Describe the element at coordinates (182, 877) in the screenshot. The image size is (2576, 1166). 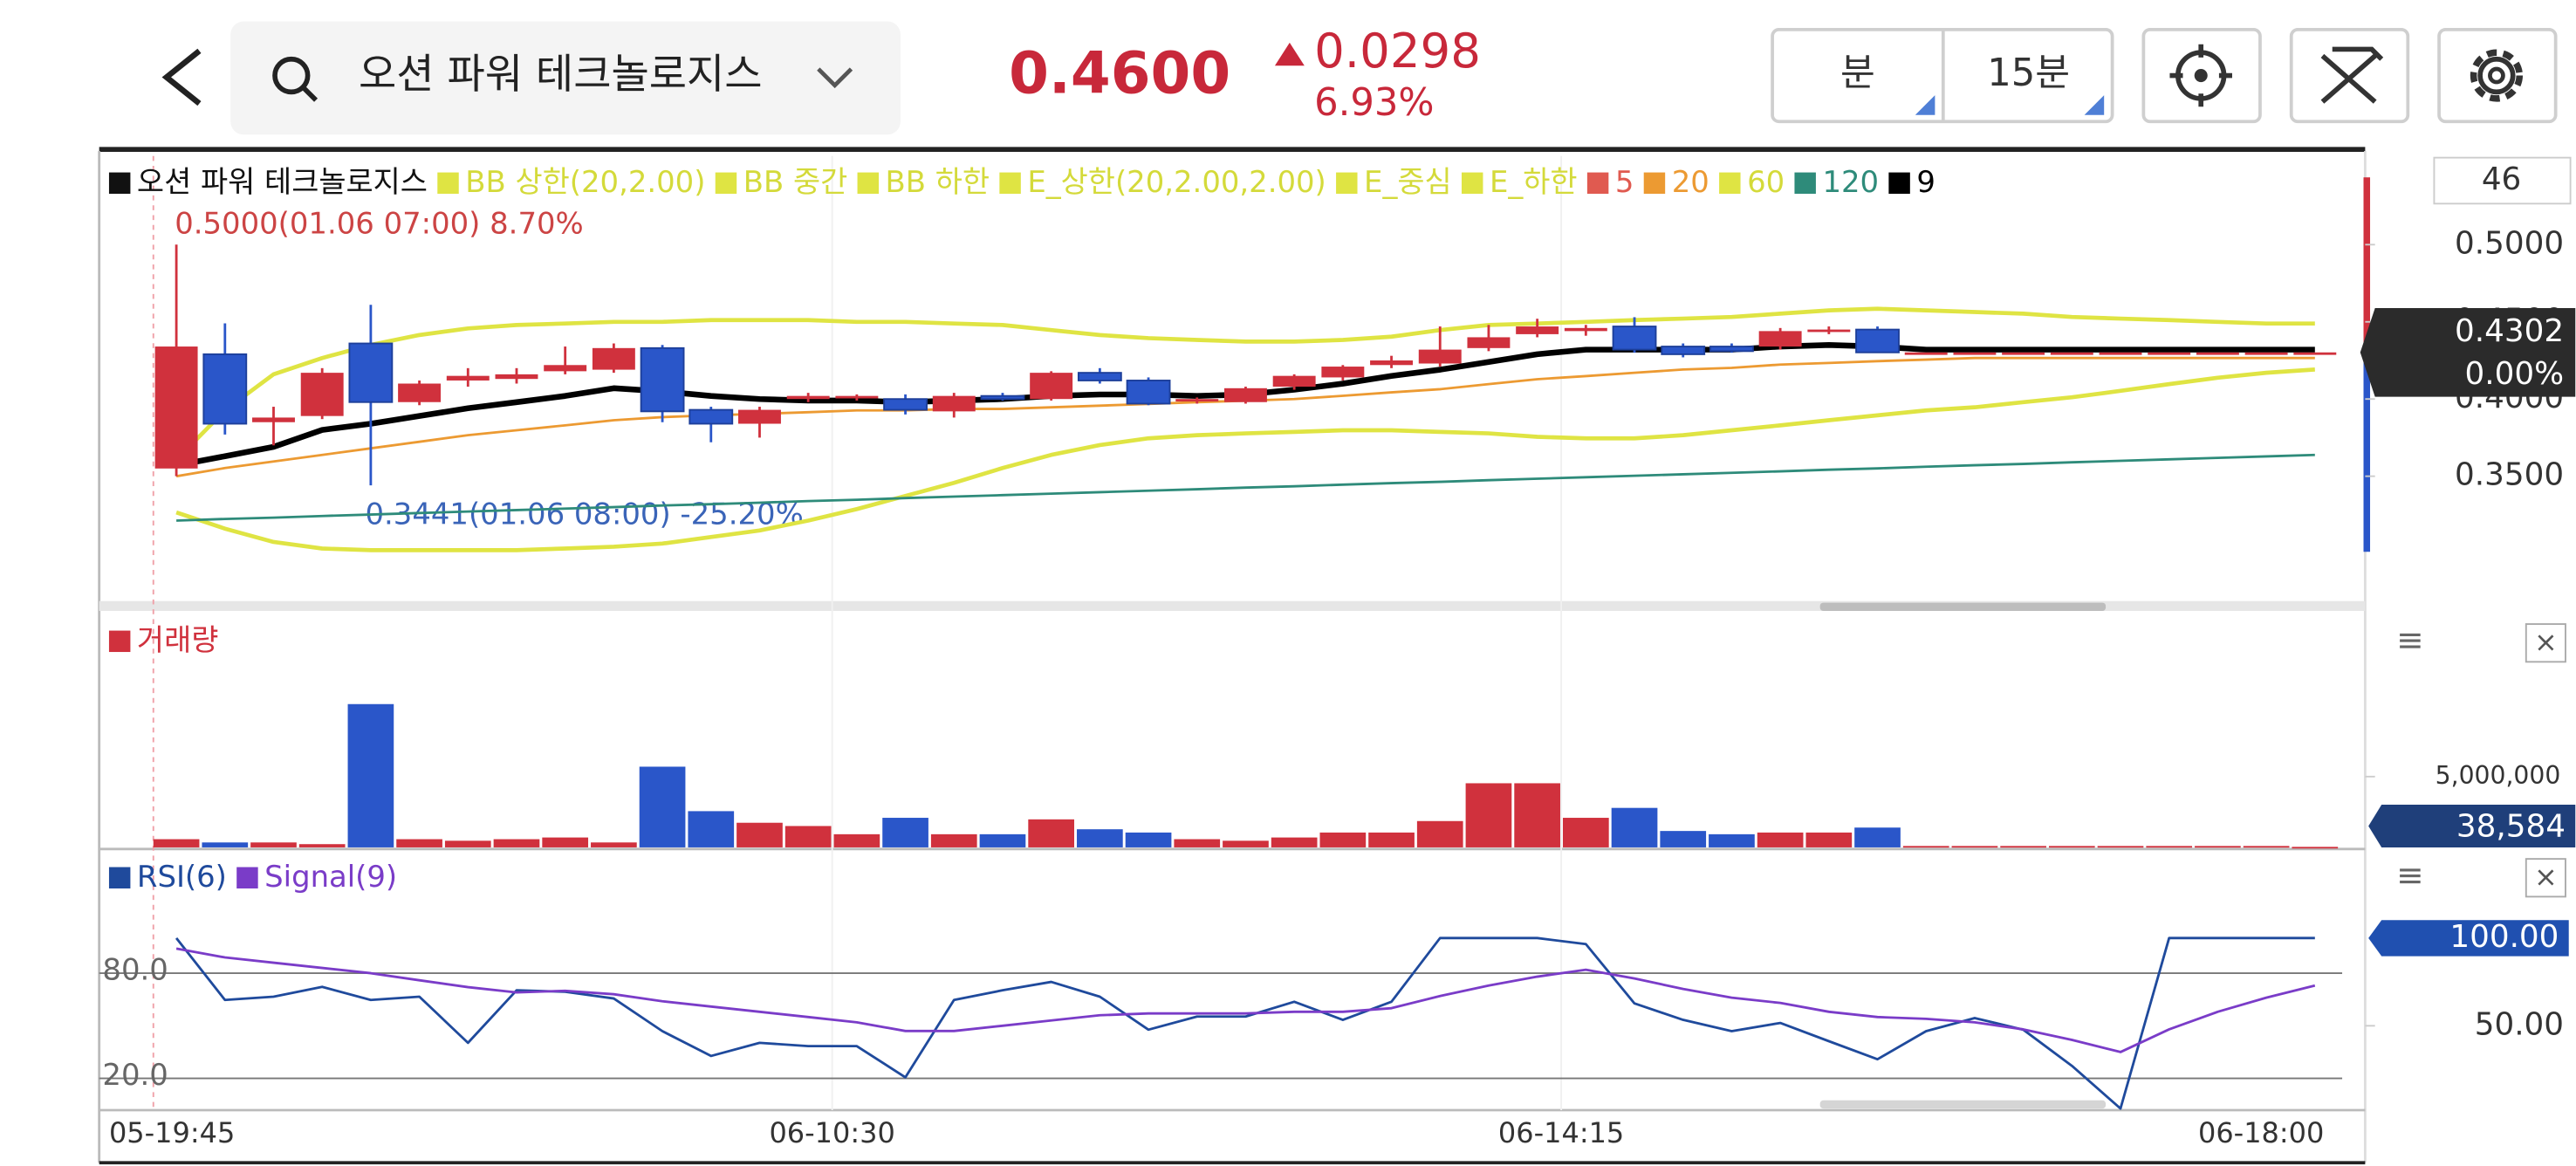
I see `legend-label: RSI(6)` at that location.